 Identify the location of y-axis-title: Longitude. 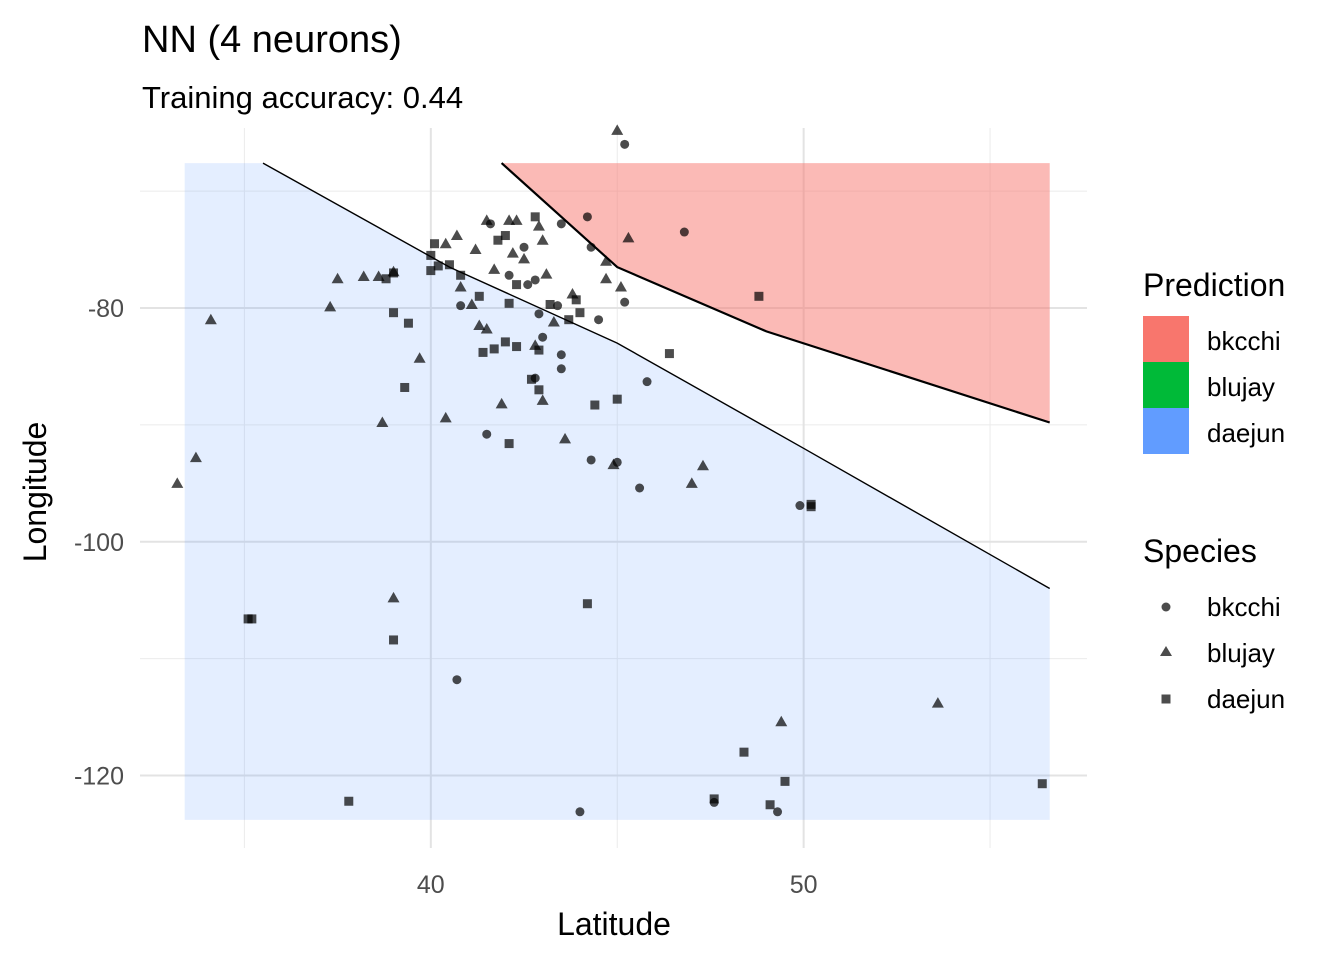
(35, 492).